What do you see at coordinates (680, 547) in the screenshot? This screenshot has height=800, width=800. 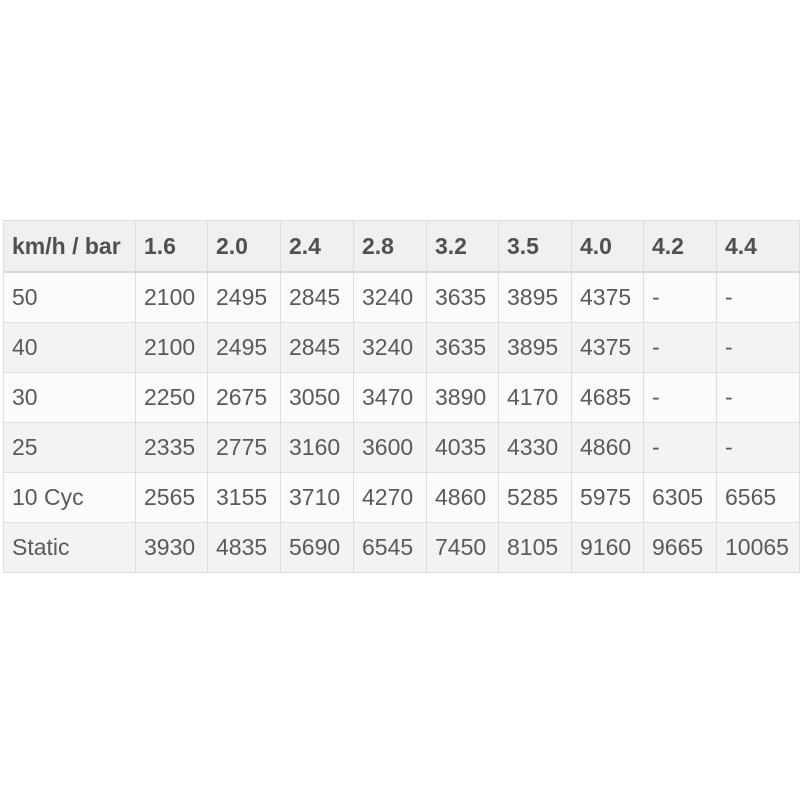 I see `table-cell: 9665` at bounding box center [680, 547].